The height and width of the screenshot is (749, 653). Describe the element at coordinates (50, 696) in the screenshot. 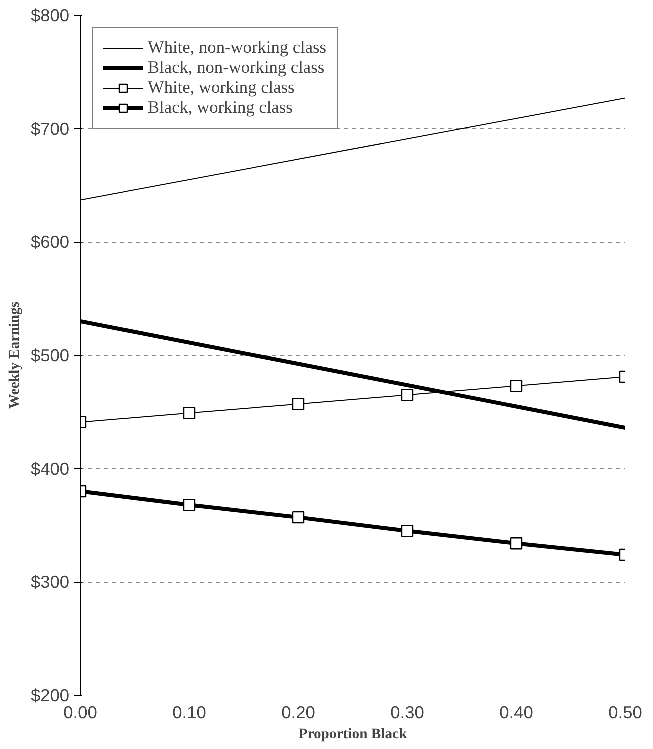

I see `y-tick-label: $200` at that location.